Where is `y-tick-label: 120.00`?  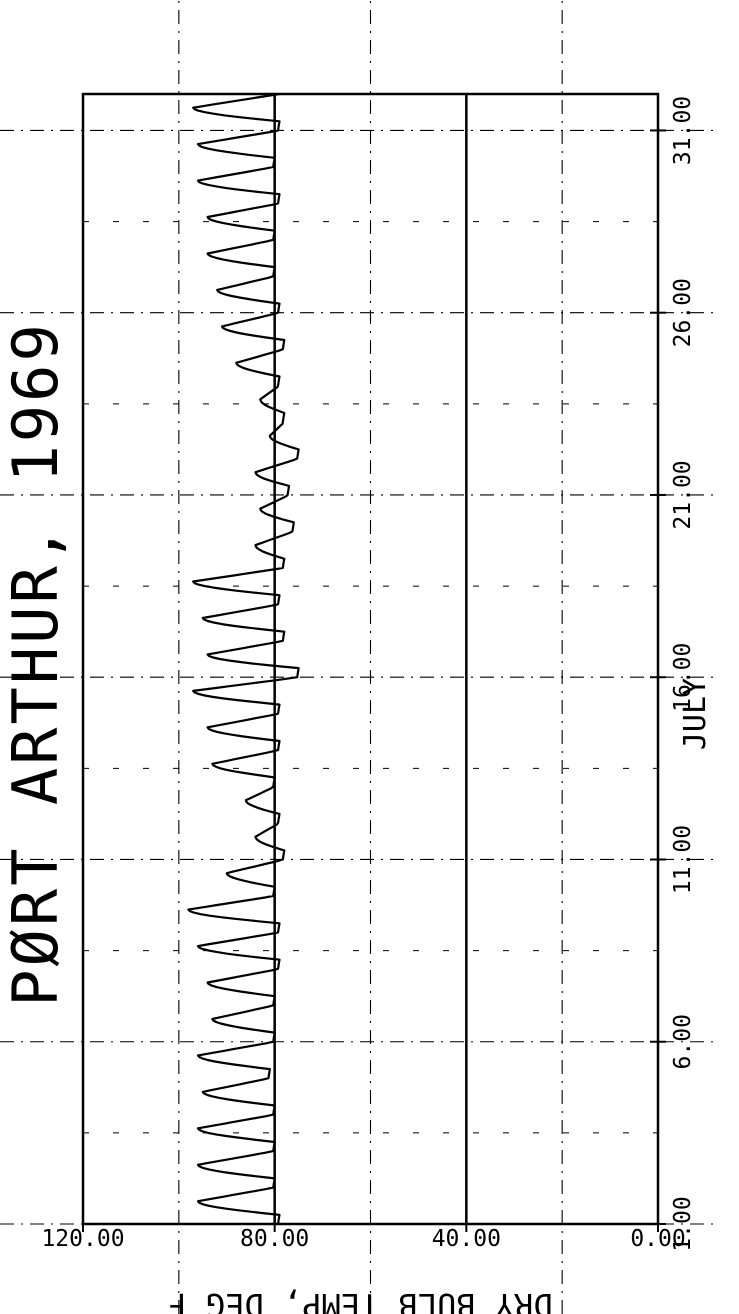 y-tick-label: 120.00 is located at coordinates (82, 1239).